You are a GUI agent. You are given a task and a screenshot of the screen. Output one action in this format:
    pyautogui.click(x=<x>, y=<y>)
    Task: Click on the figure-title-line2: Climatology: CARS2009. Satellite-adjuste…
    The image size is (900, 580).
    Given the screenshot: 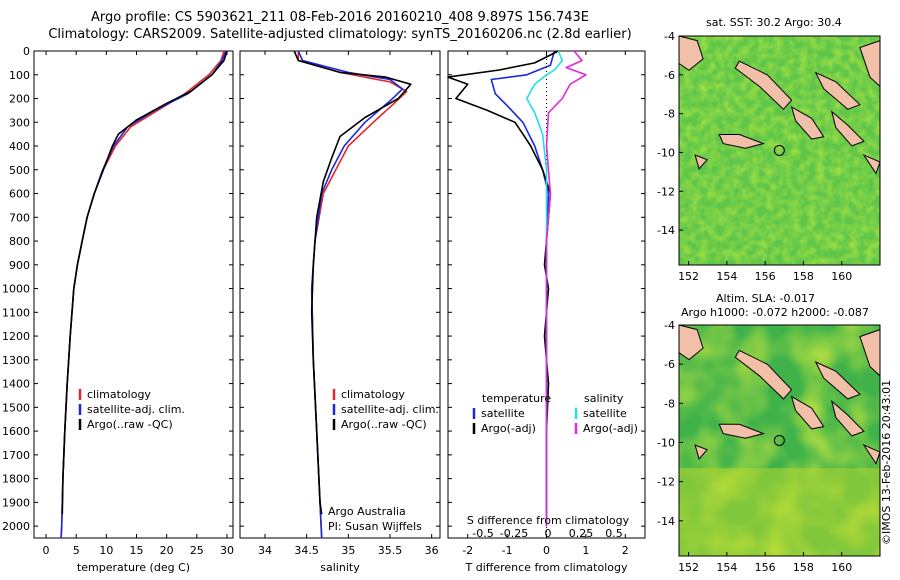 What is the action you would take?
    pyautogui.click(x=340, y=34)
    